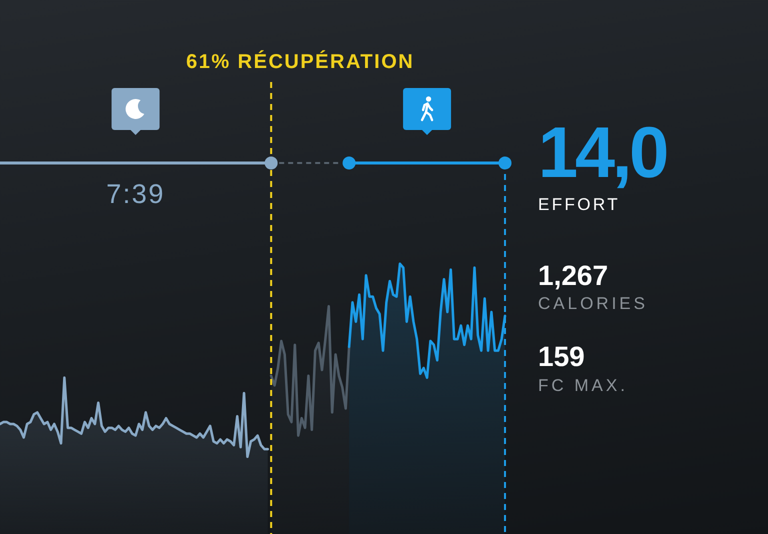  Describe the element at coordinates (583, 385) in the screenshot. I see `text: FC MAX.` at that location.